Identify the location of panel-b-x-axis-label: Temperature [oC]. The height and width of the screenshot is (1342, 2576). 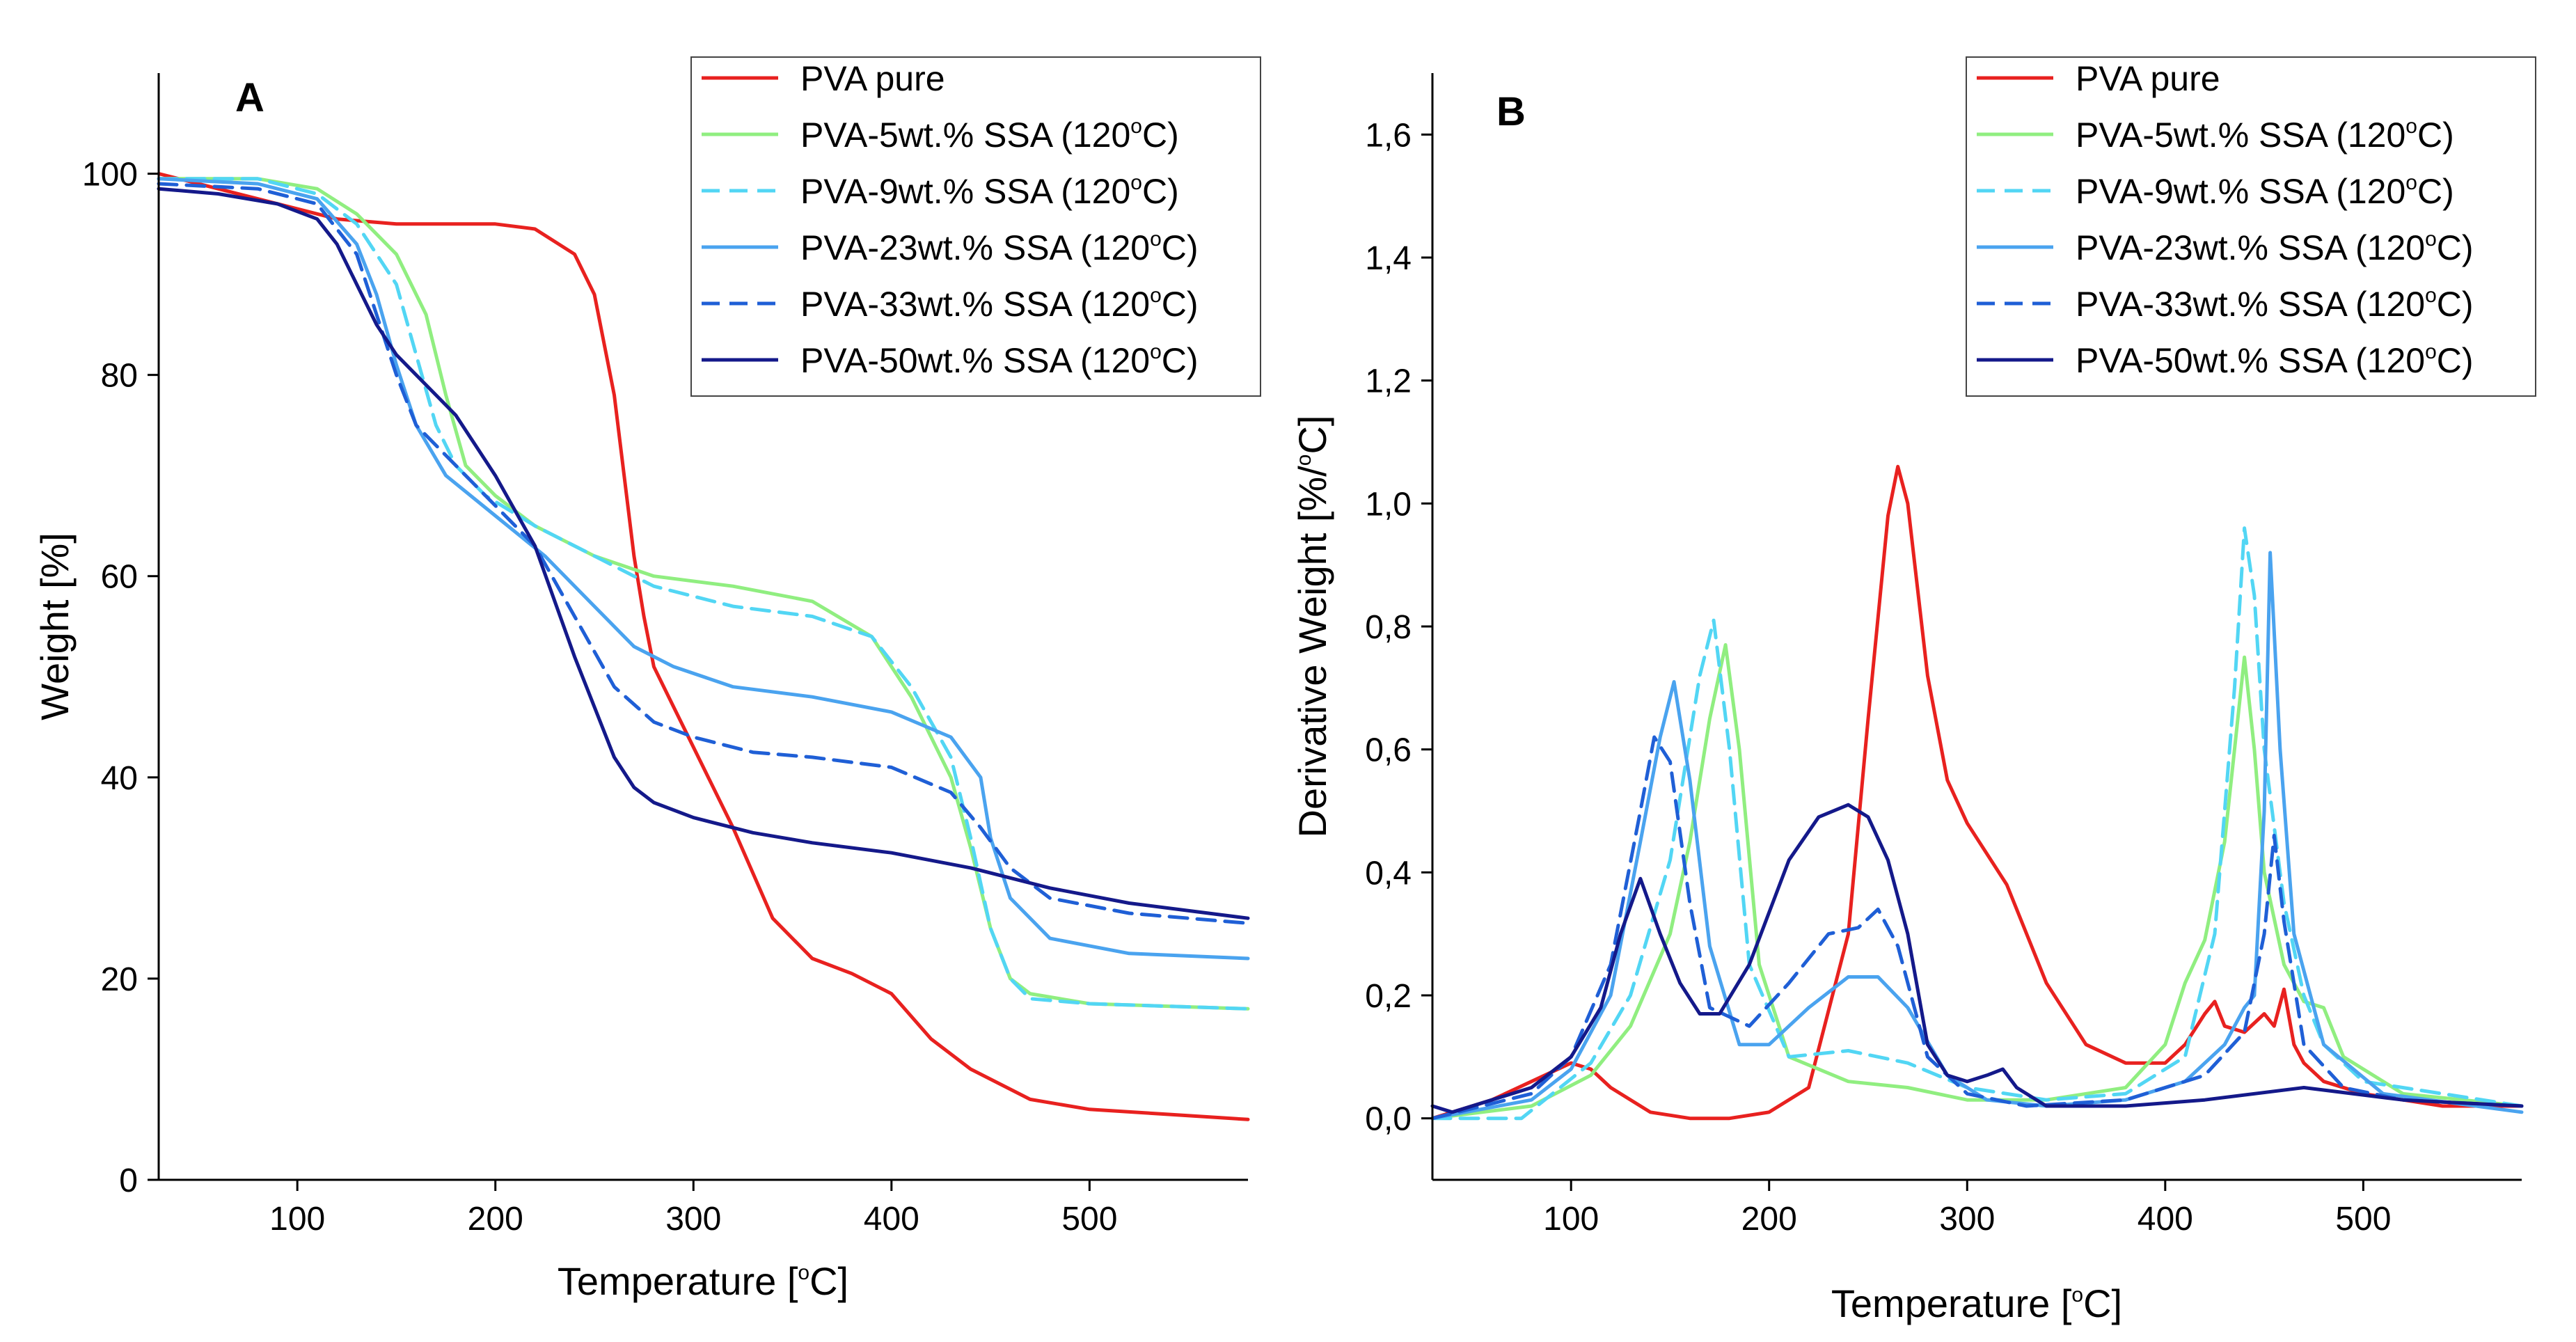
(1976, 1303).